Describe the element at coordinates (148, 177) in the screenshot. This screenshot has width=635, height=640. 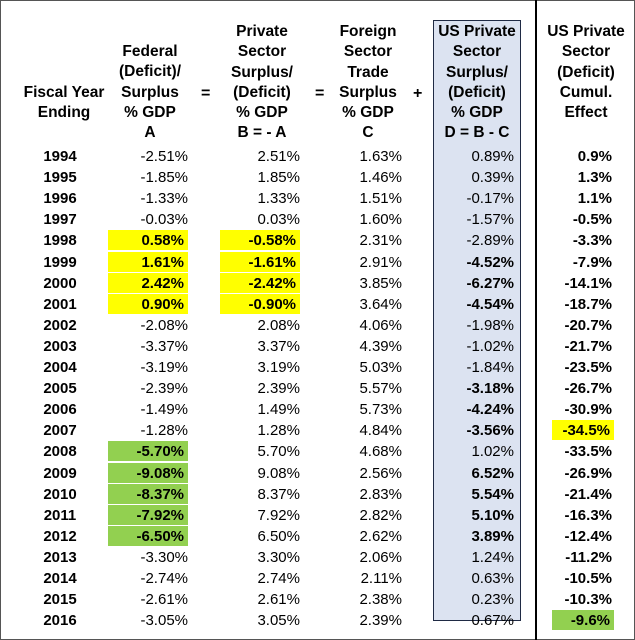
I see `federal-deficit-cell: -1.85%` at that location.